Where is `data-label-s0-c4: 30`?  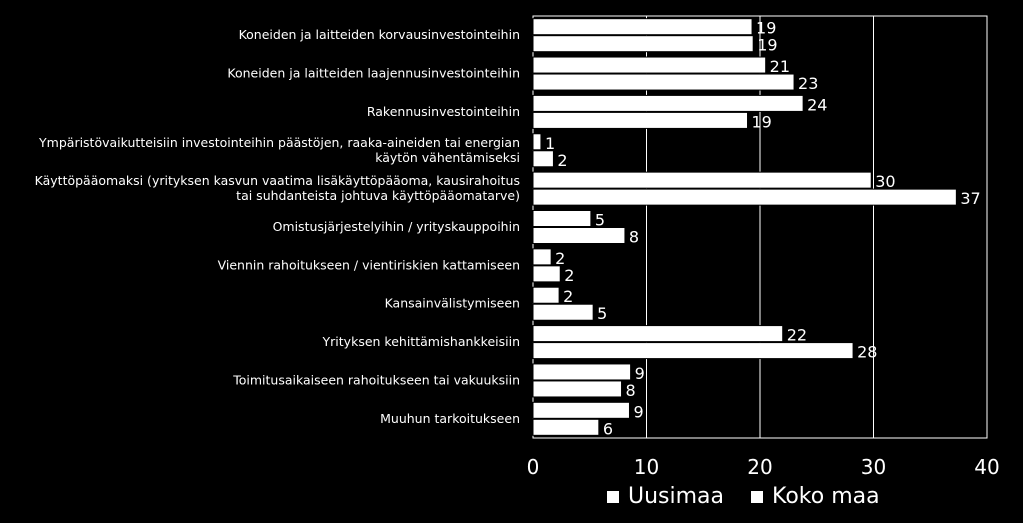 data-label-s0-c4: 30 is located at coordinates (885, 181).